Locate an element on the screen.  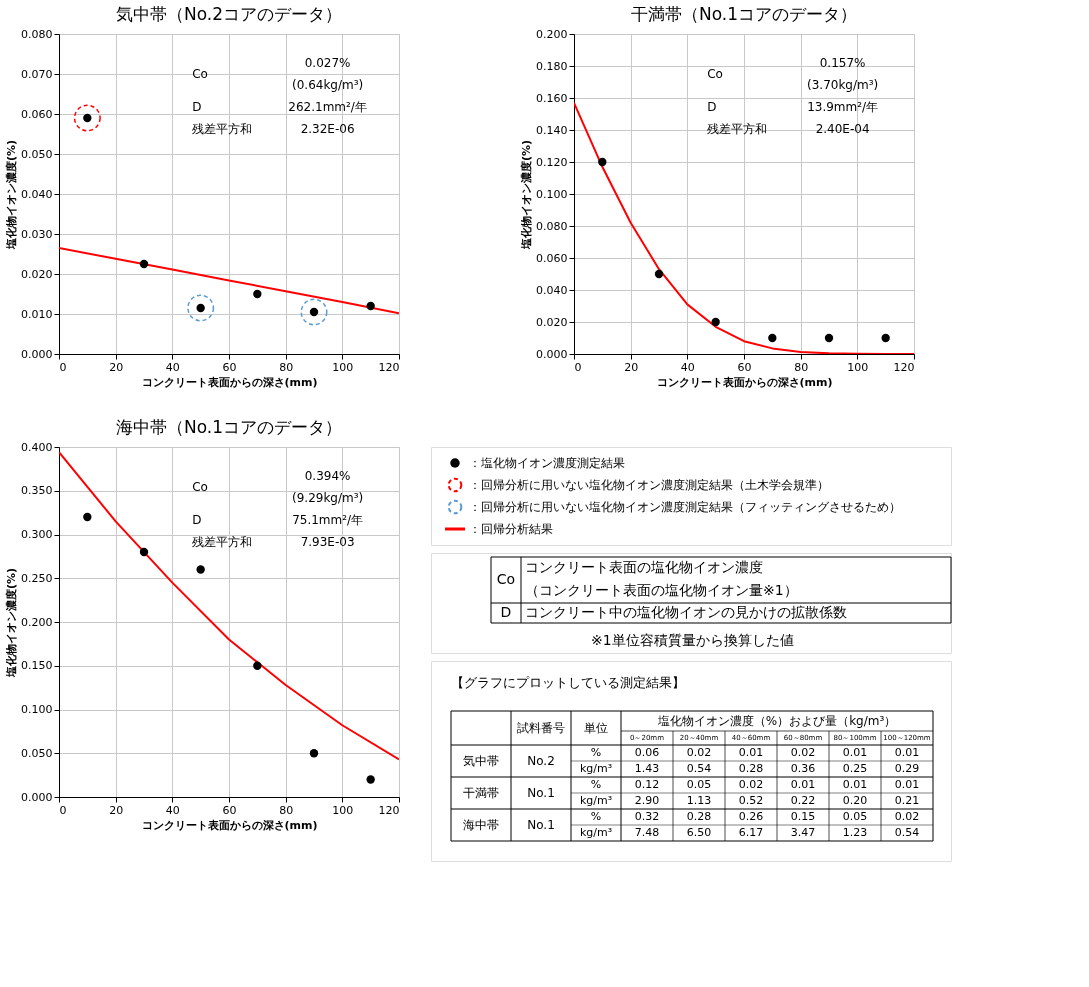
annotation: 2.32E-06 is located at coordinates (327, 129).